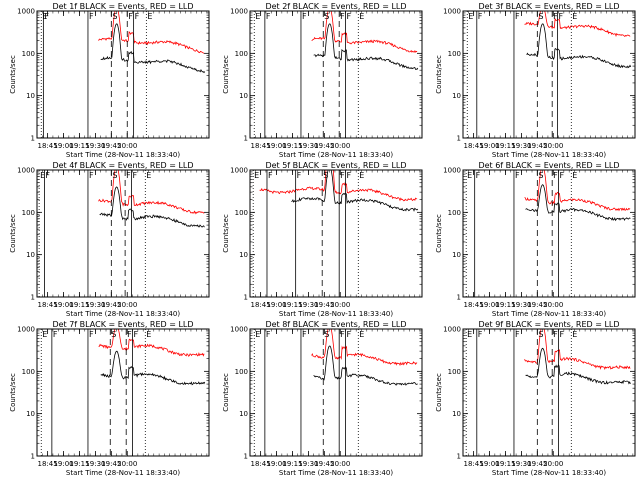 This screenshot has width=640, height=480. What do you see at coordinates (548, 324) in the screenshot?
I see `panel-title: Det 9f BLACK = Events, RED = LLD` at bounding box center [548, 324].